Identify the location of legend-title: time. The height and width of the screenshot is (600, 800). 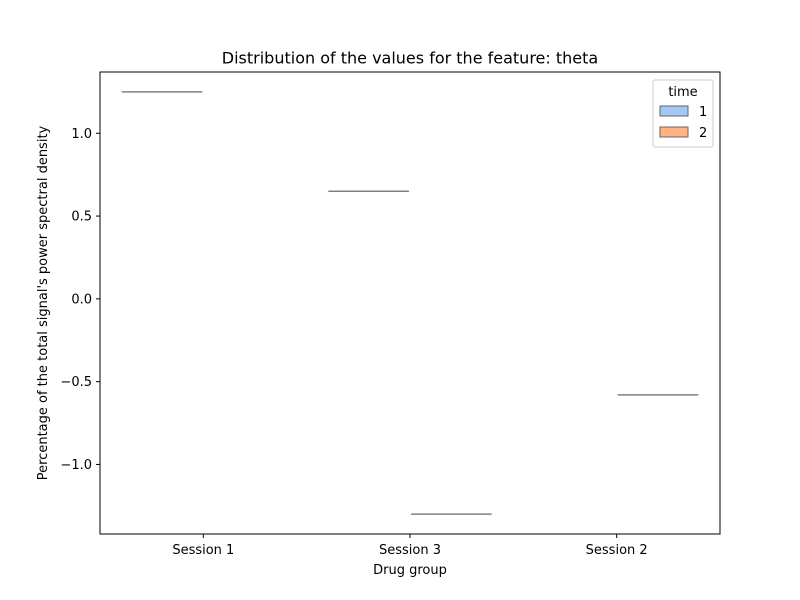
(682, 92).